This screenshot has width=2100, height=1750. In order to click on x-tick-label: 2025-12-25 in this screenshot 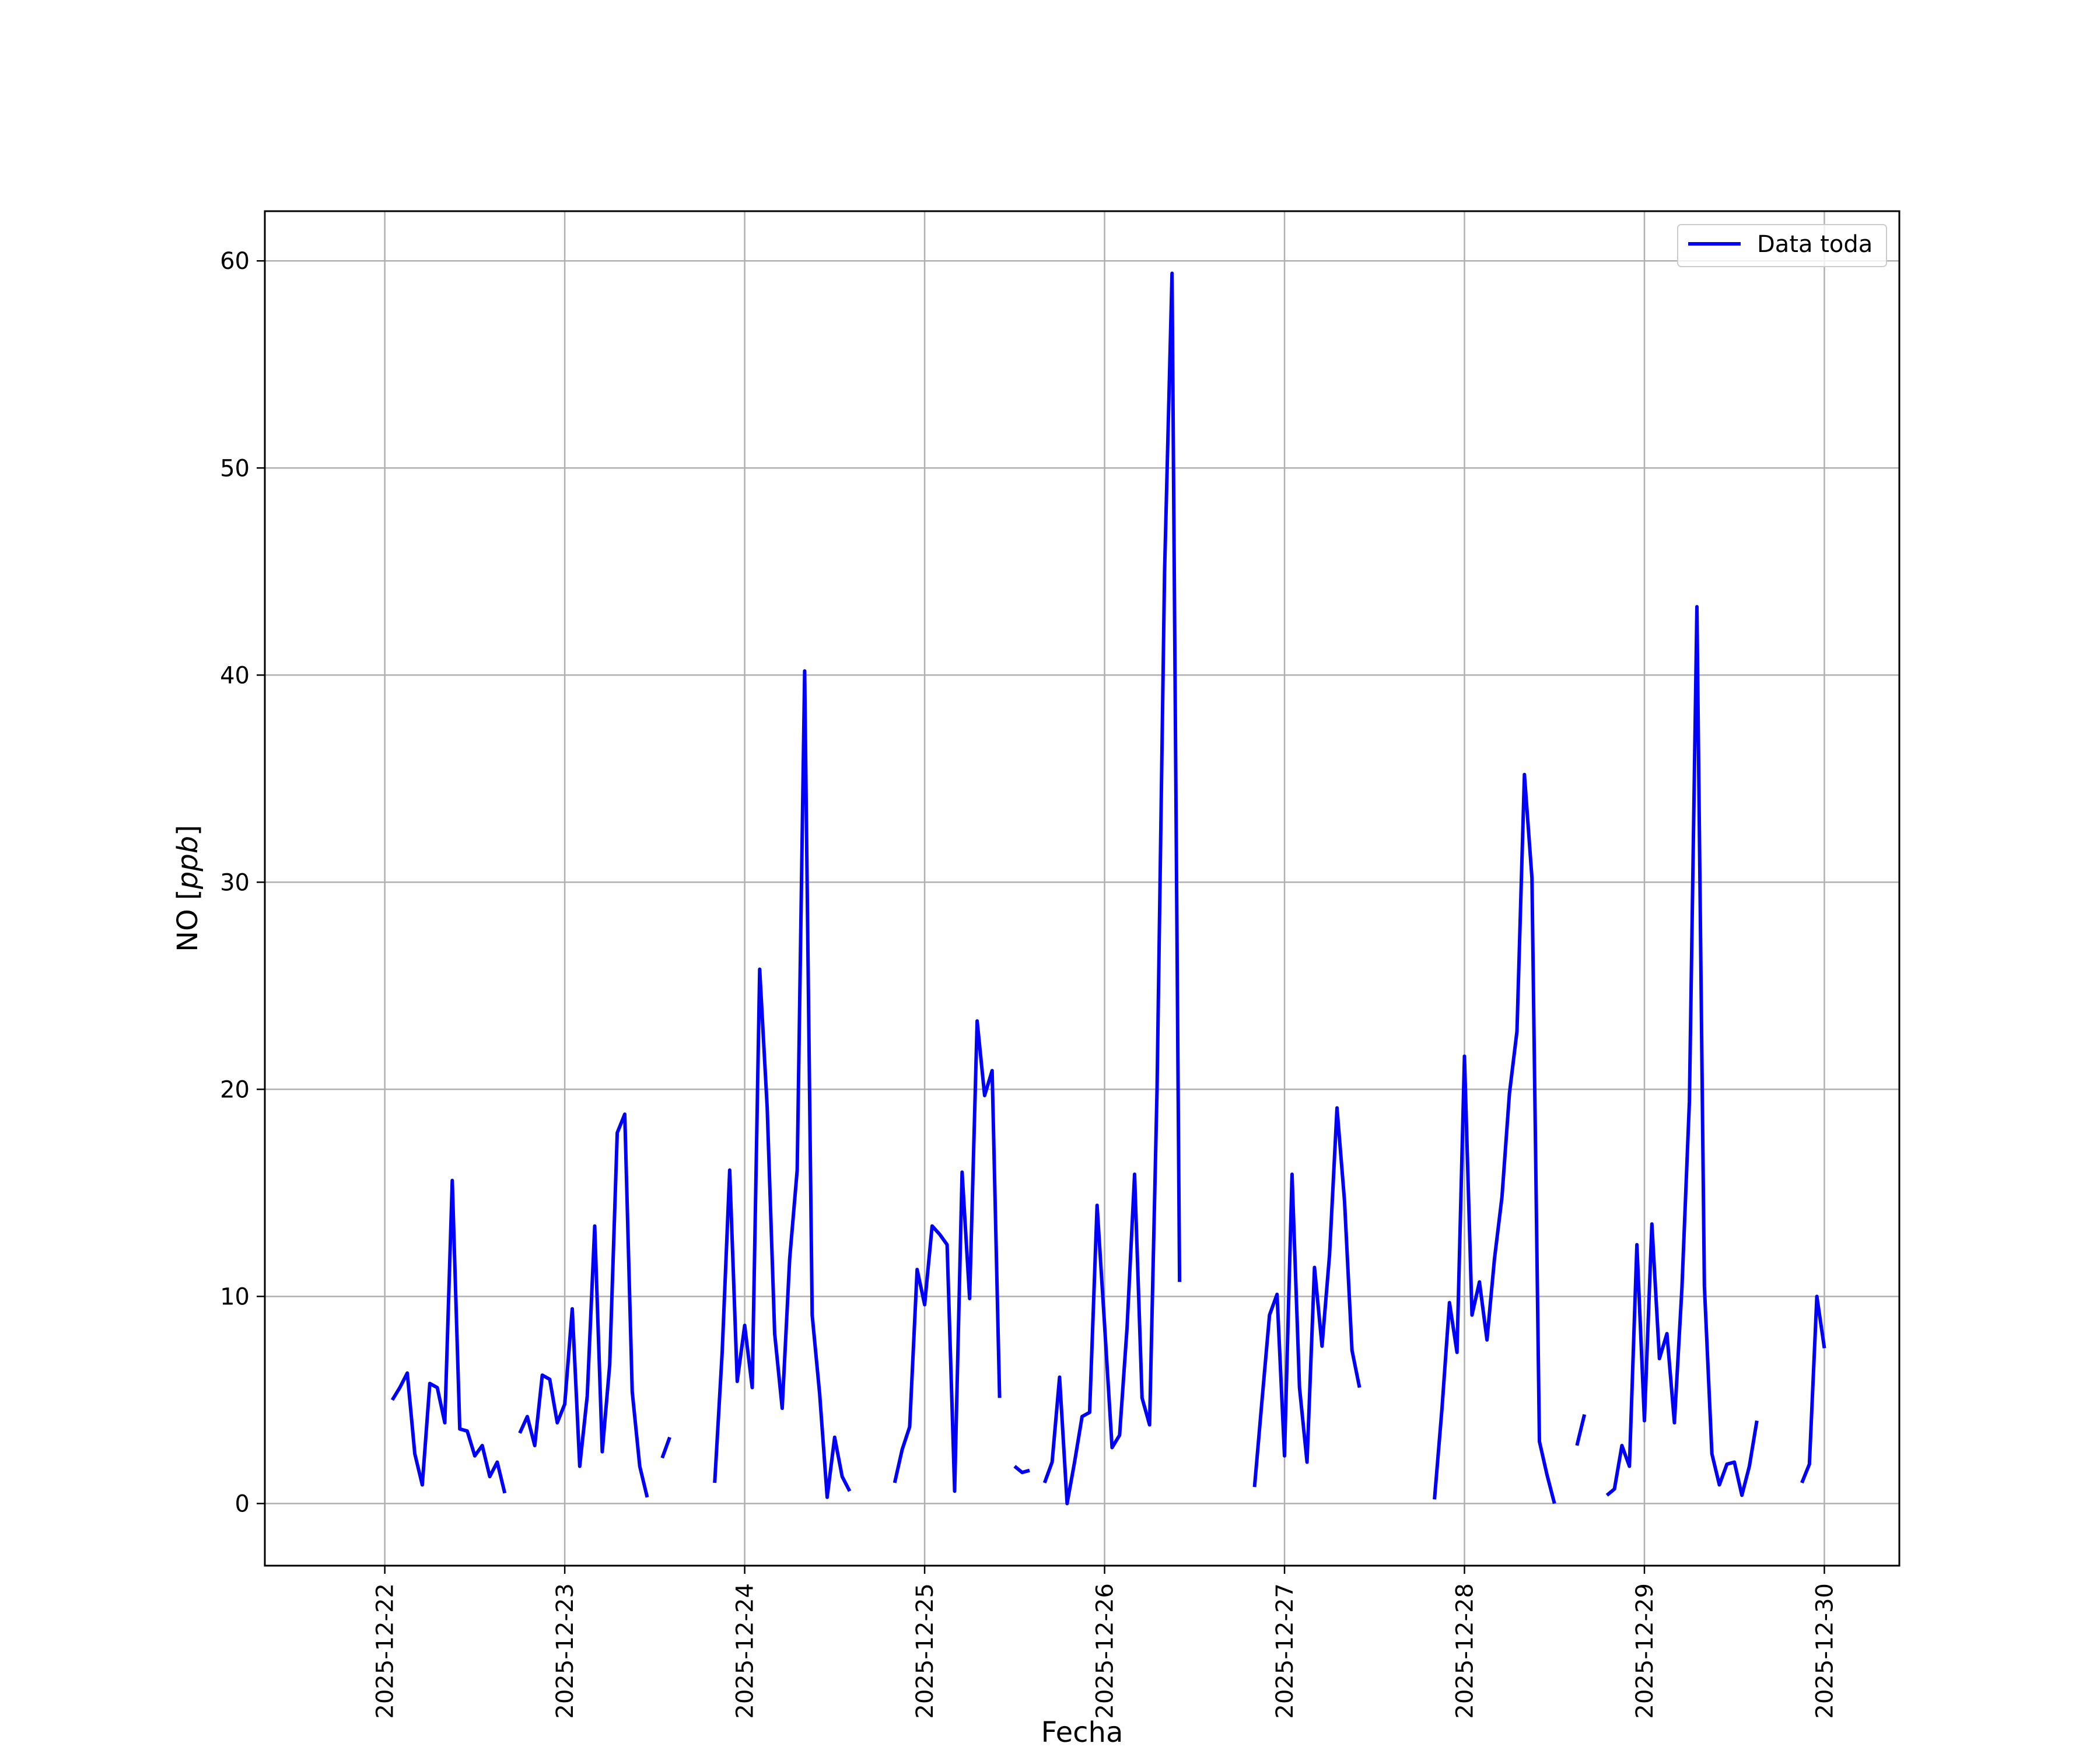, I will do `click(925, 1650)`.